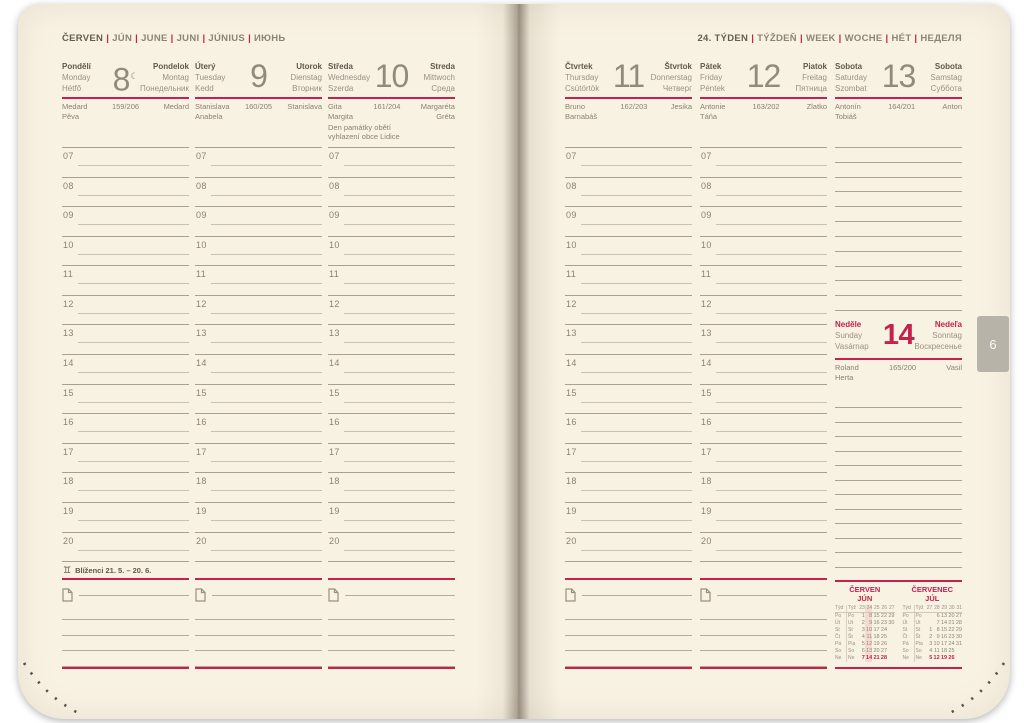  Describe the element at coordinates (571, 185) in the screenshot. I see `hour-label: 08` at that location.